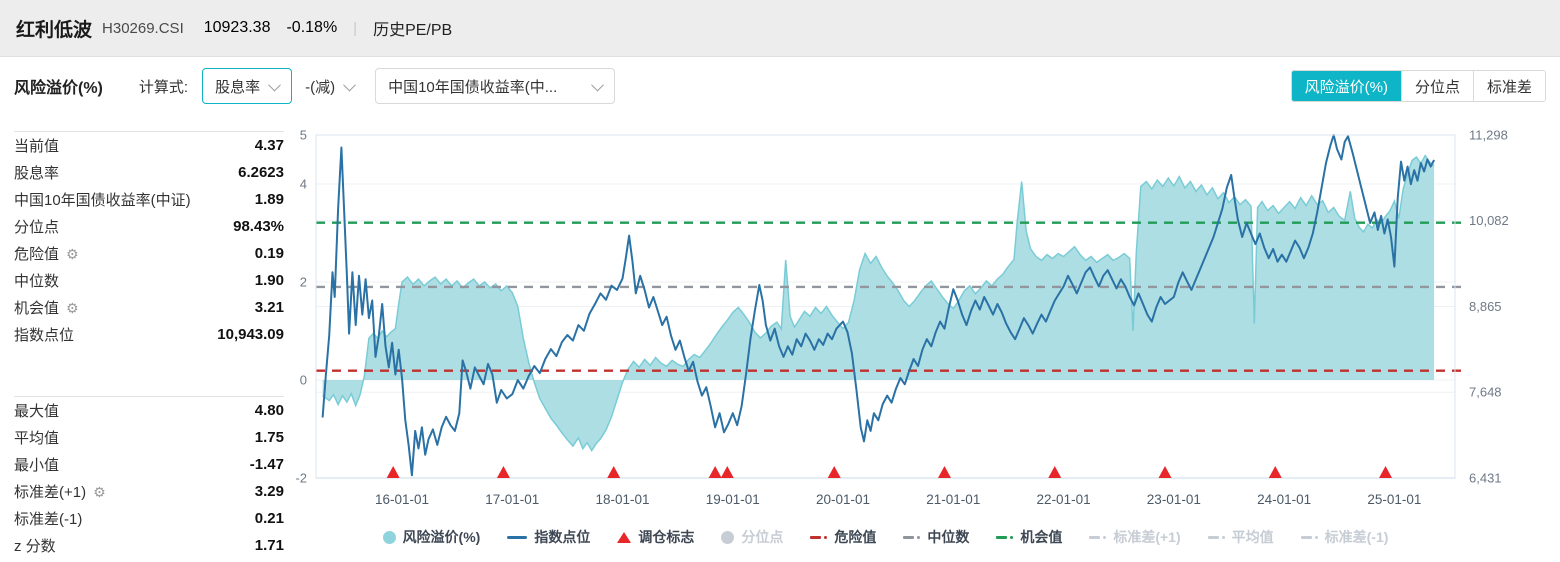  I want to click on tab-0: 风险溢价(%), so click(1346, 86).